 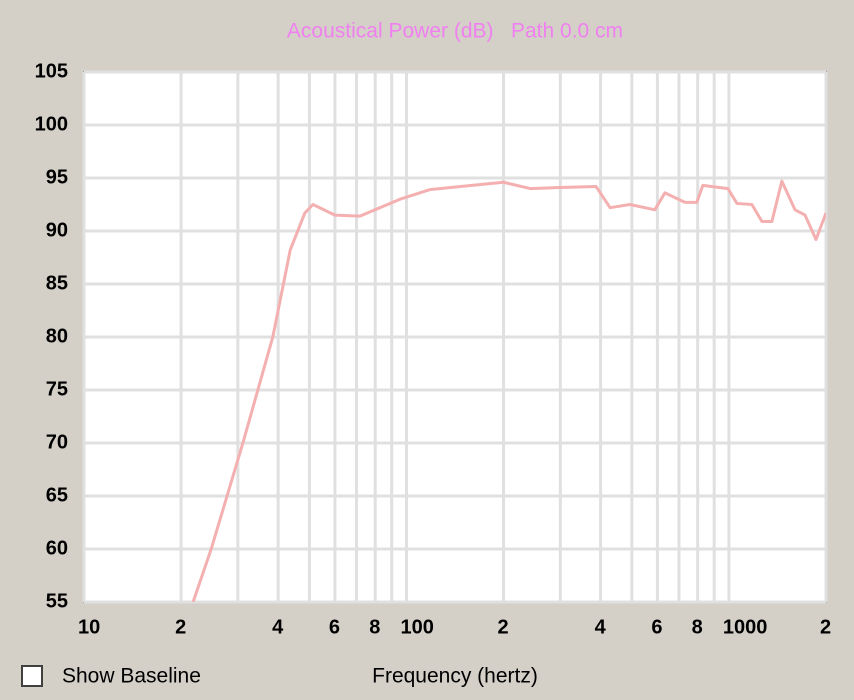 I want to click on chart-title: Acoustical Power (dB) Path 0.0 cm, so click(x=455, y=31).